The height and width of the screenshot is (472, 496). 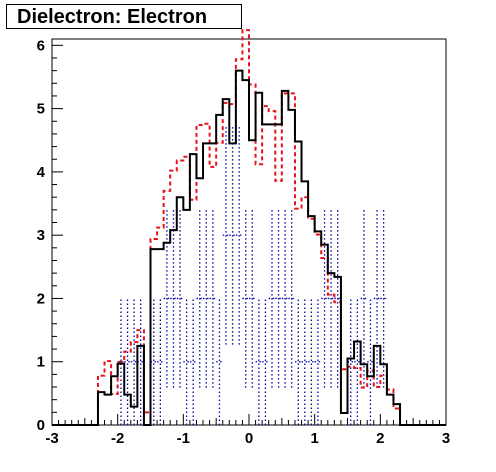 I want to click on y-tick-label: 3, so click(x=41, y=235).